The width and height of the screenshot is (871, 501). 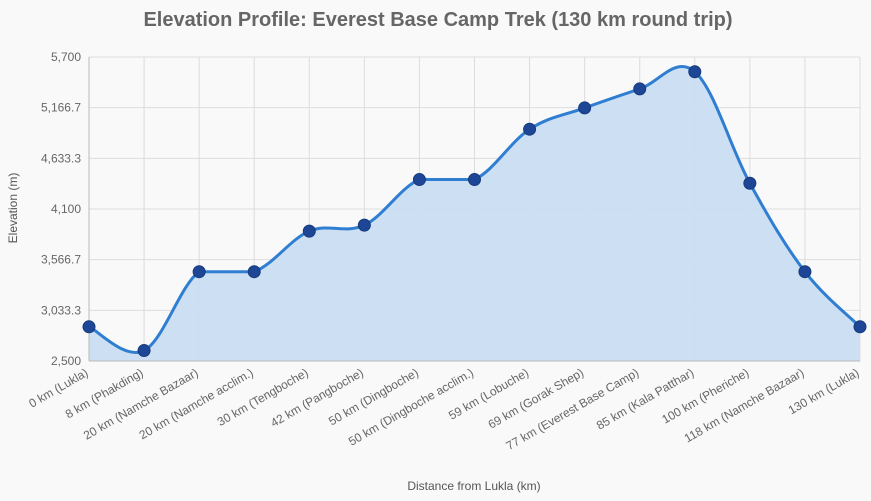 I want to click on y-tick-label: 3,033.3, so click(x=61, y=310).